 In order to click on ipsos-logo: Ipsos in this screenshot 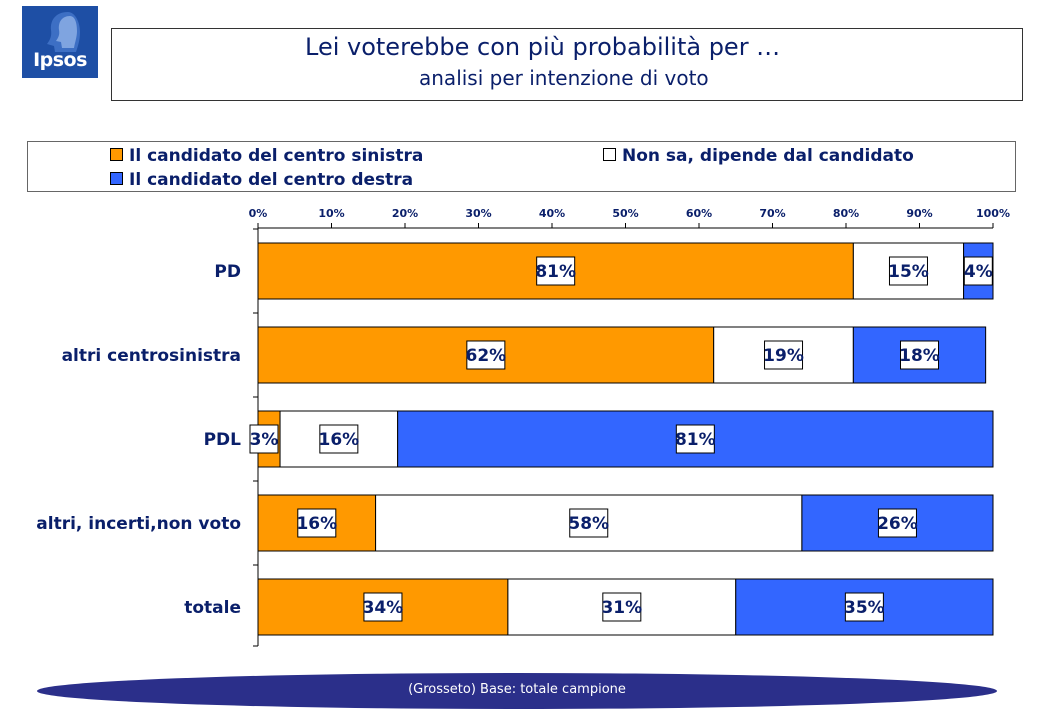, I will do `click(60, 42)`.